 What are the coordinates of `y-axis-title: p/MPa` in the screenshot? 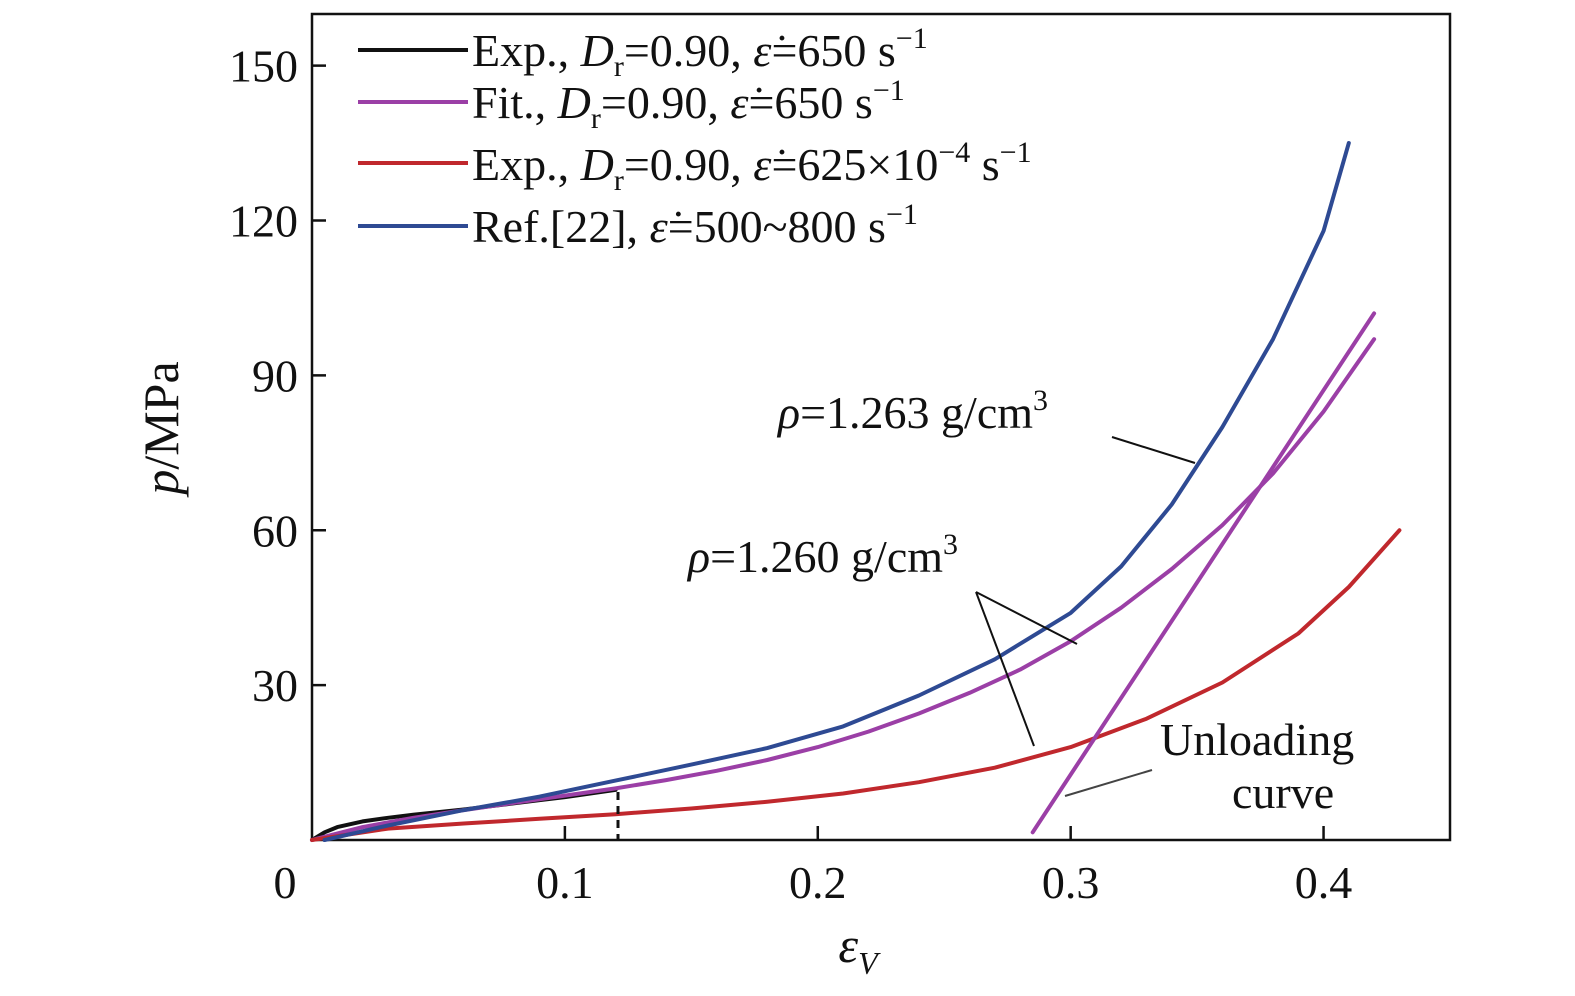 It's located at (161, 429).